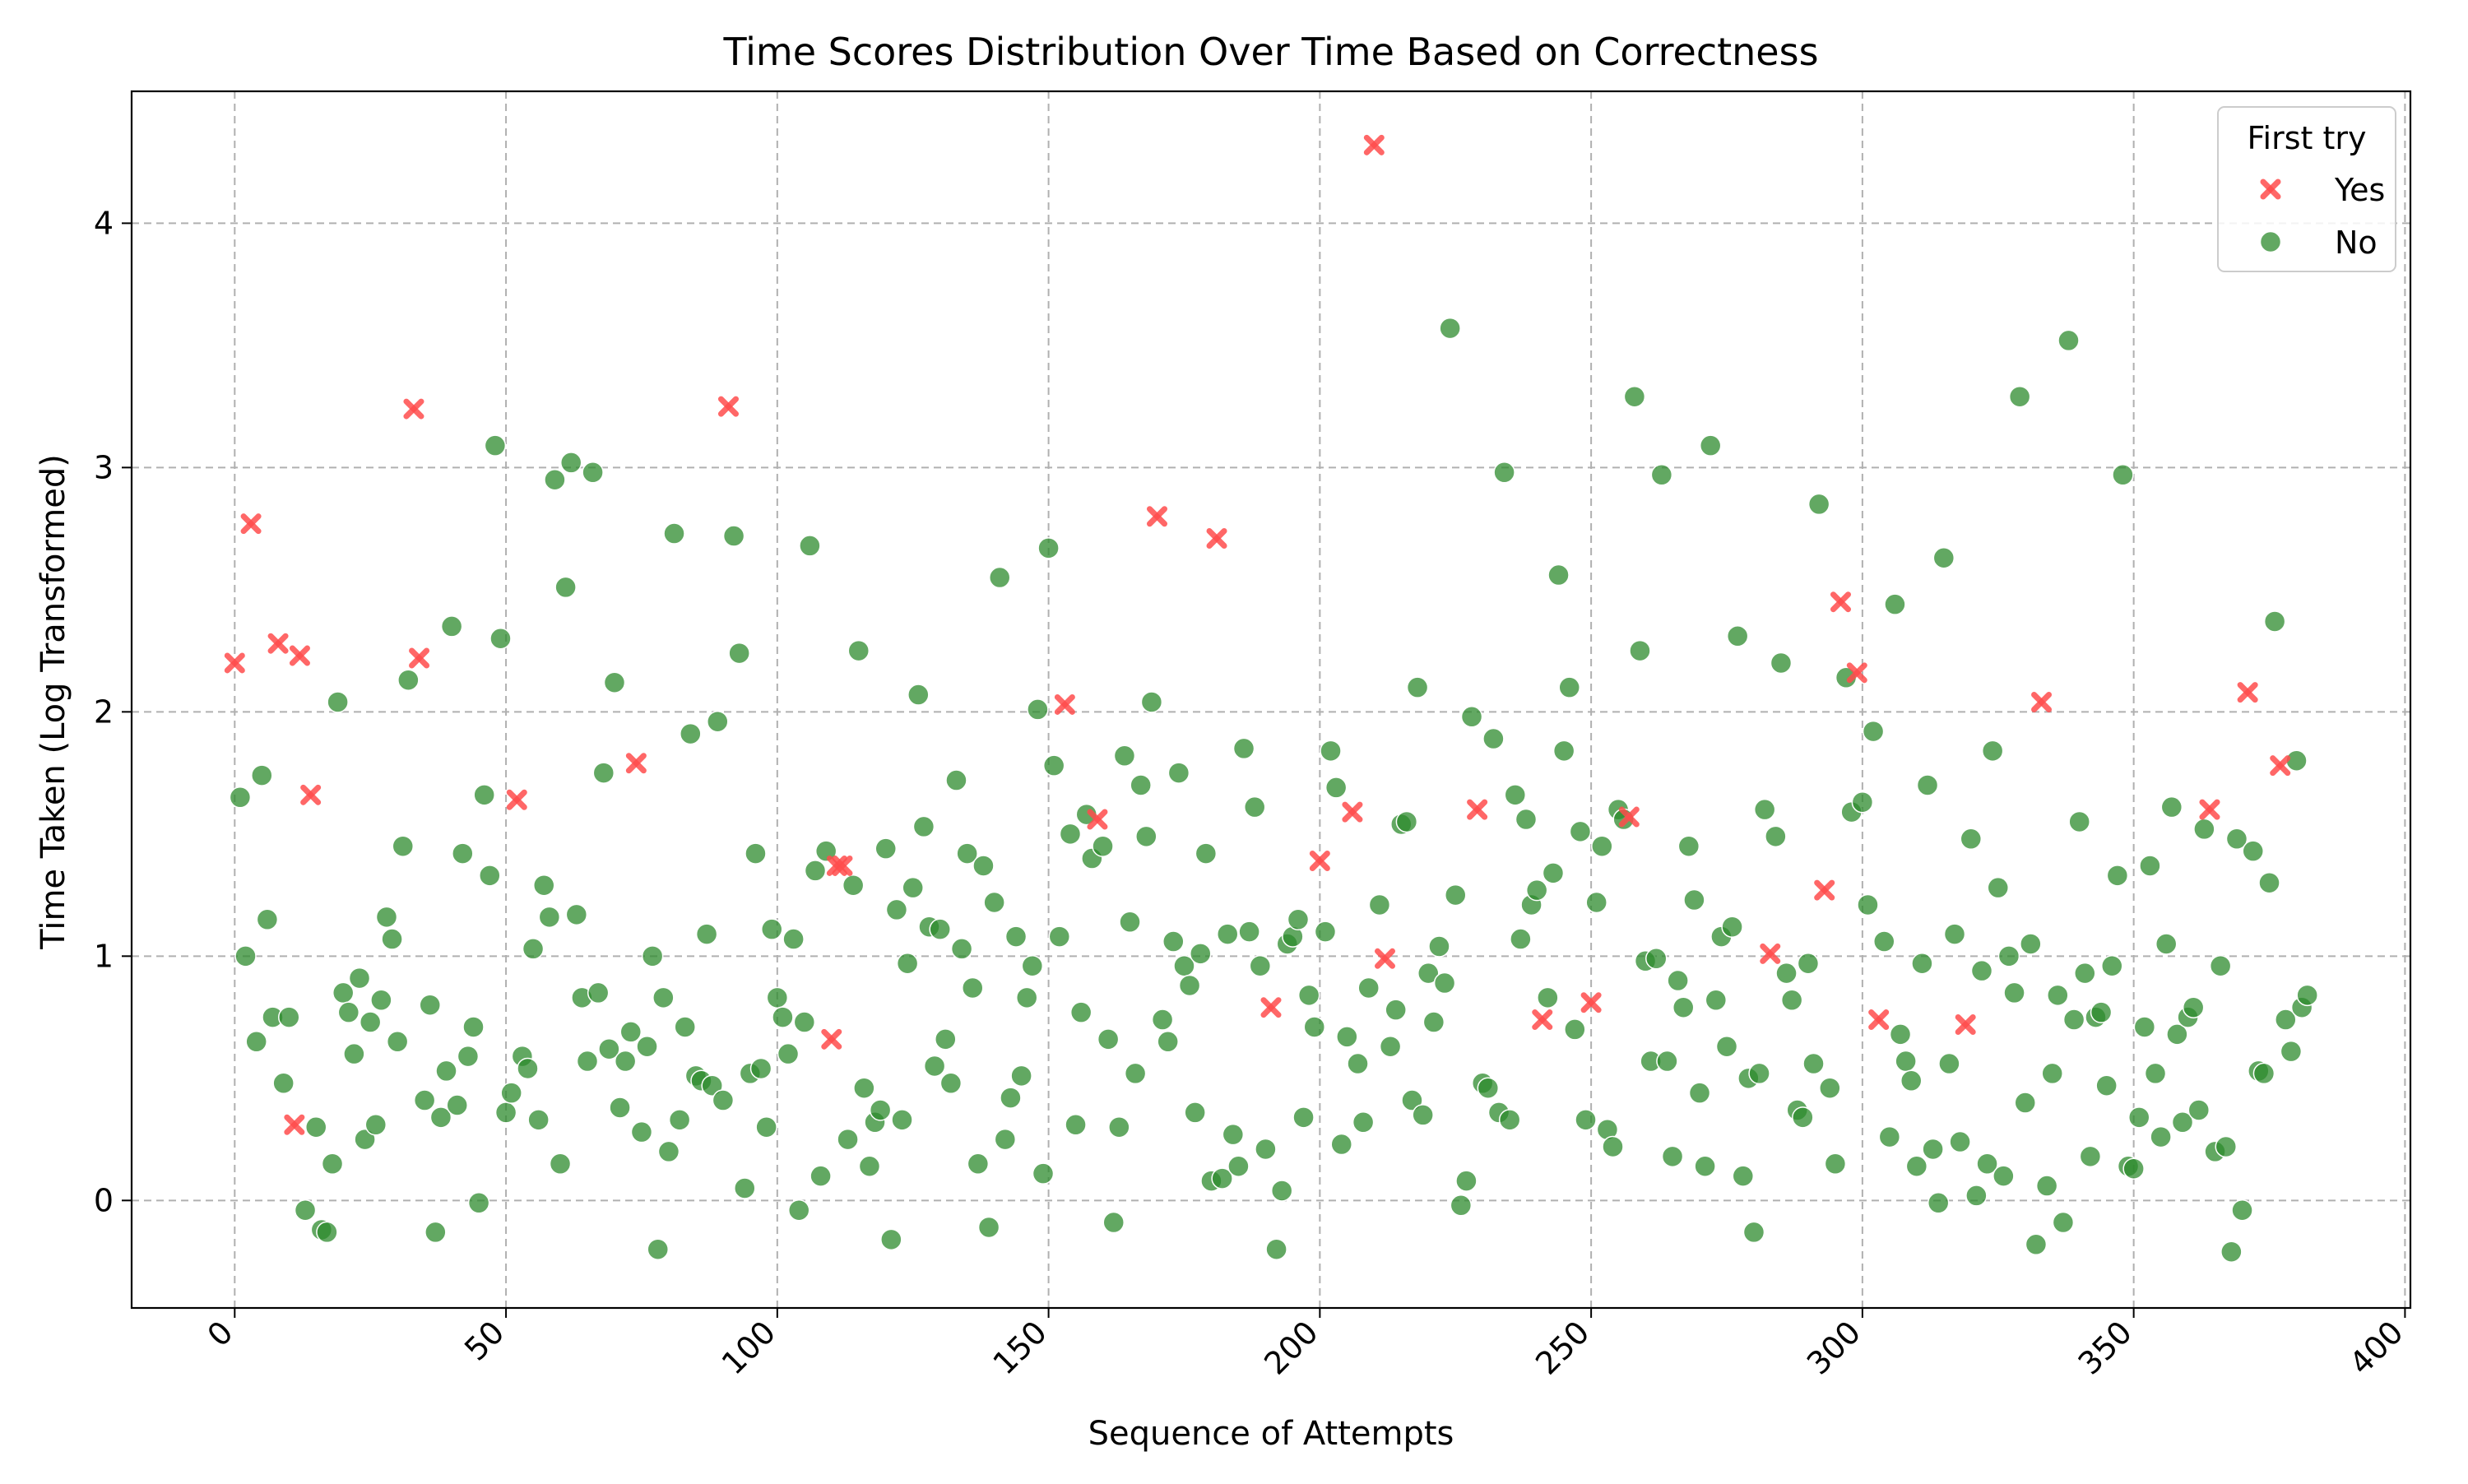 This screenshot has width=2468, height=1484. I want to click on legend: First try Yes No, so click(2306, 189).